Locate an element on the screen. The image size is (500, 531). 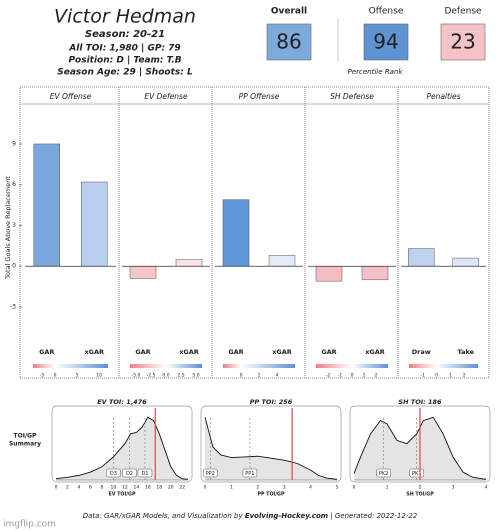
tier-label: D2 is located at coordinates (129, 474).